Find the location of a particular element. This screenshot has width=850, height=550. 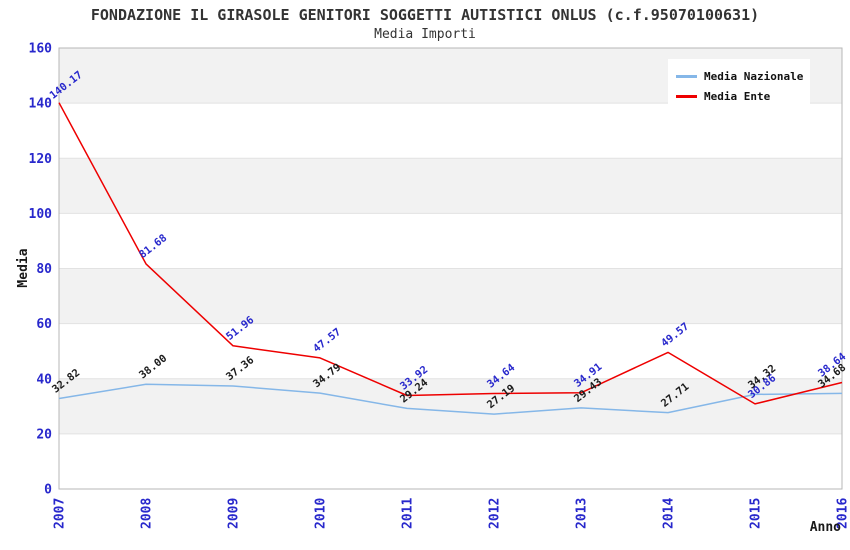

y-tick-label: 20 is located at coordinates (44, 434).